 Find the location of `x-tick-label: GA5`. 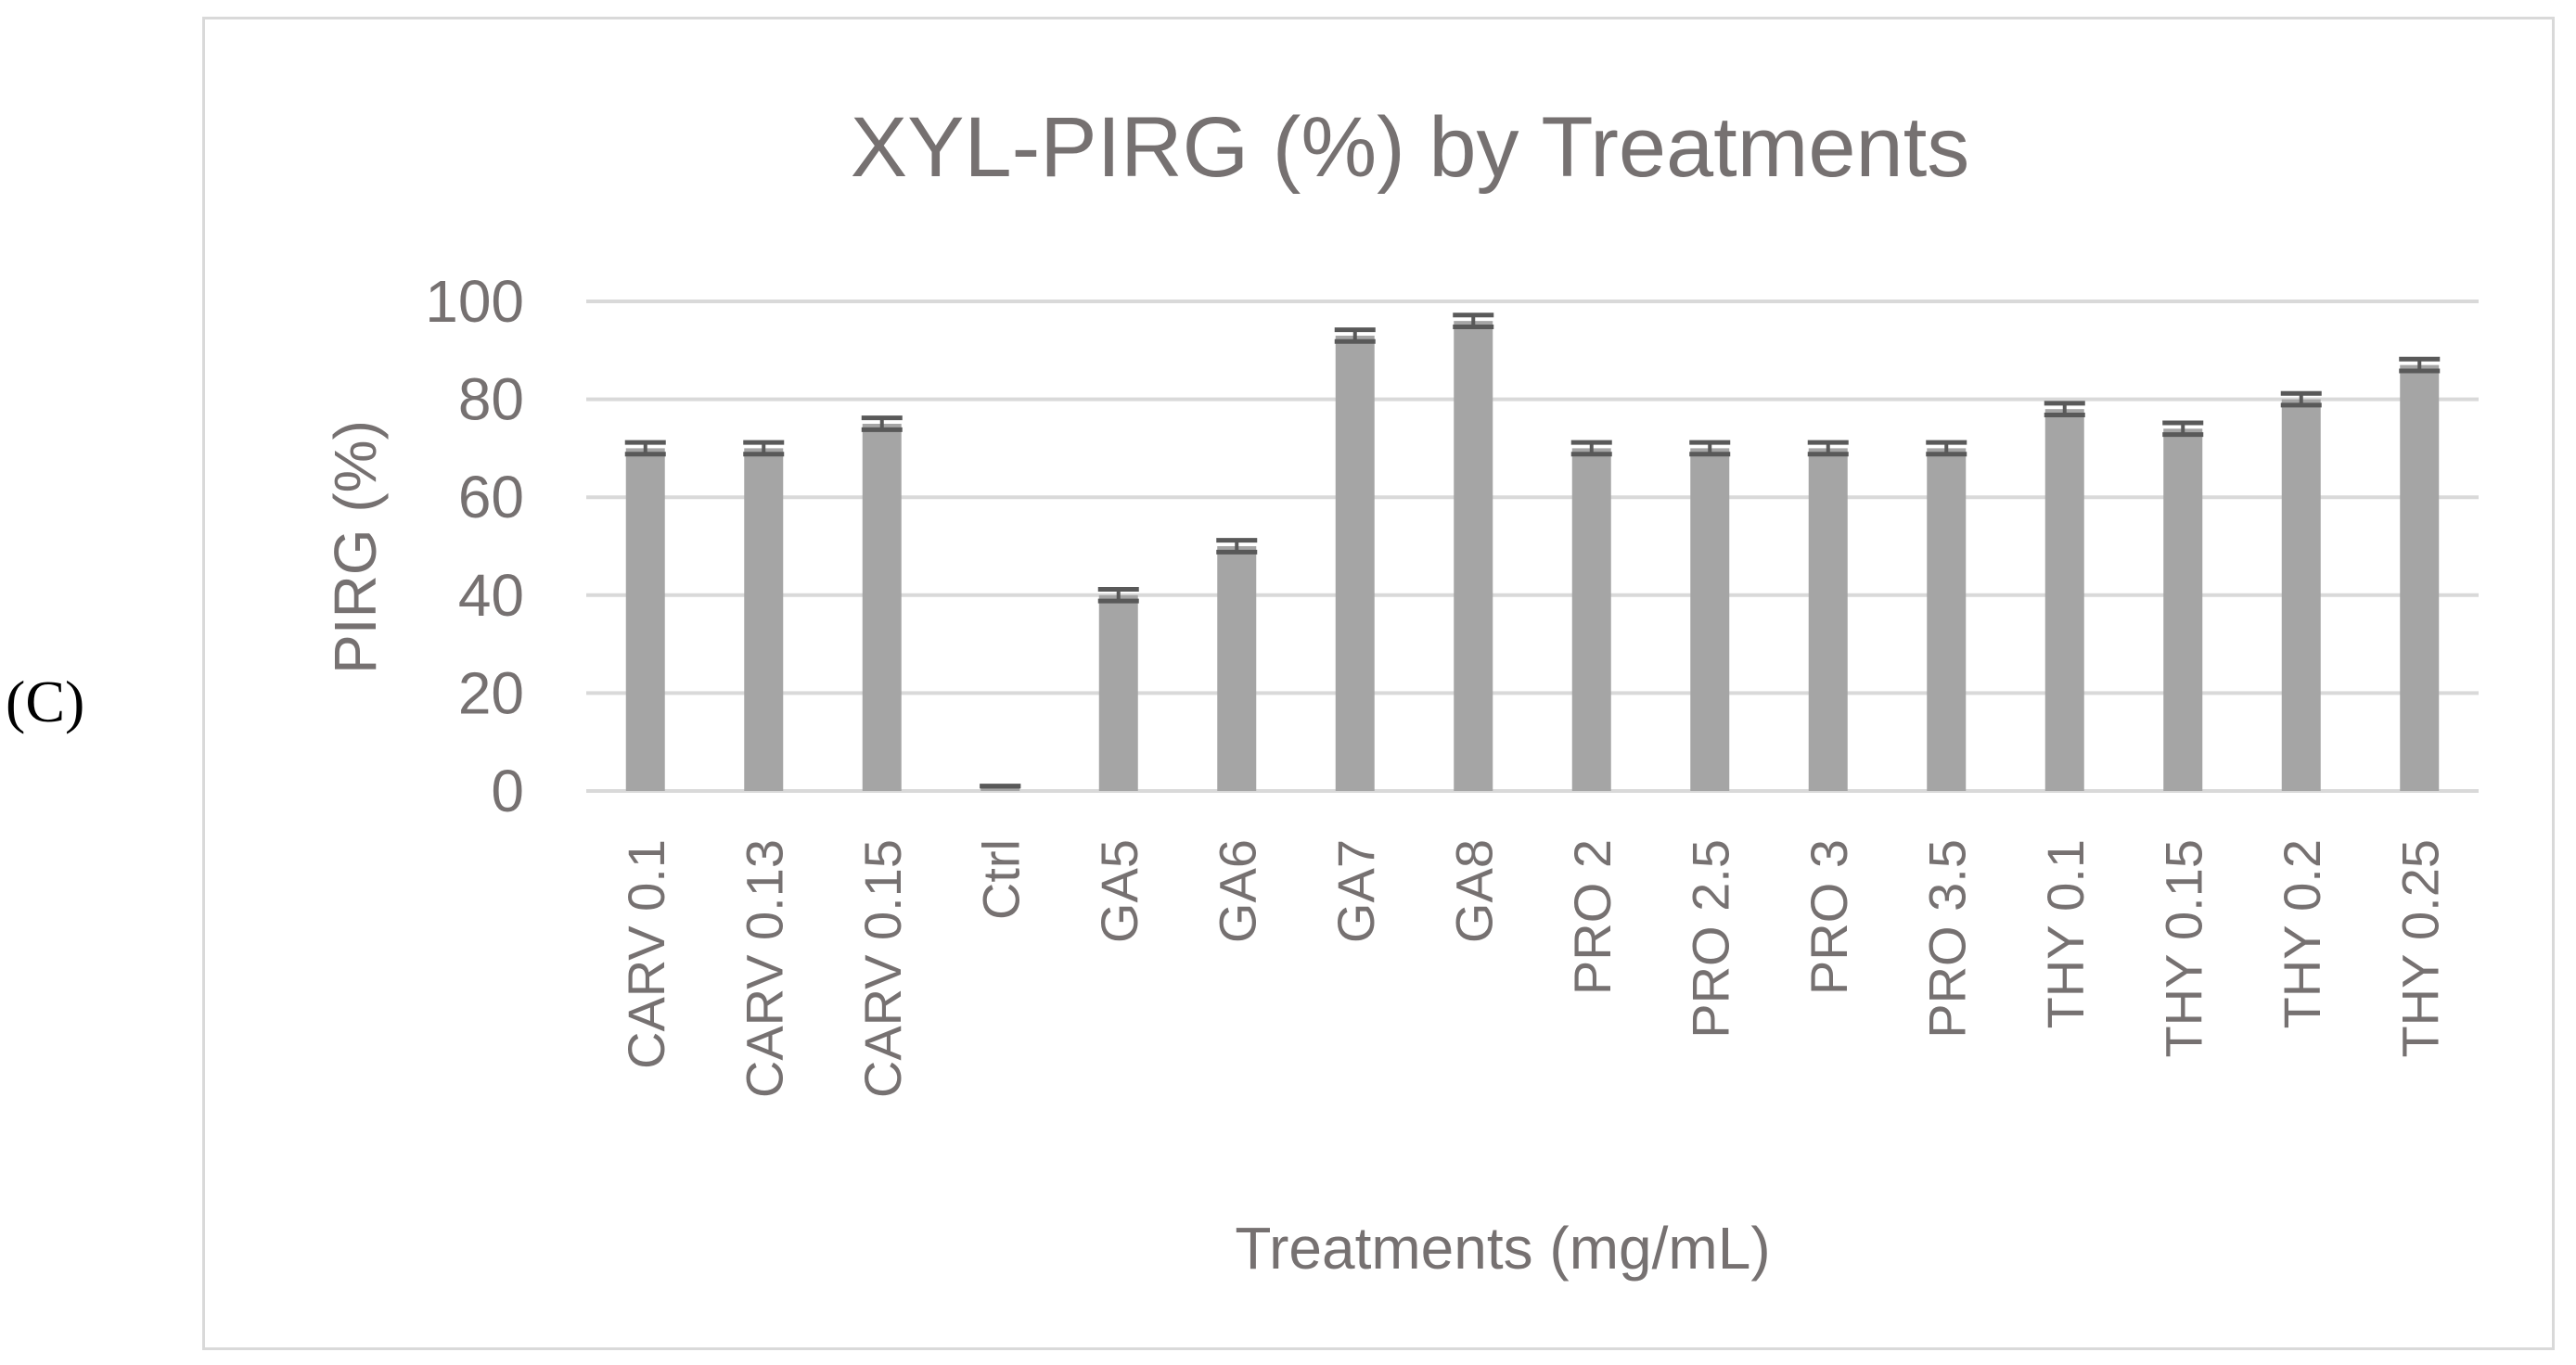

x-tick-label: GA5 is located at coordinates (1119, 891).